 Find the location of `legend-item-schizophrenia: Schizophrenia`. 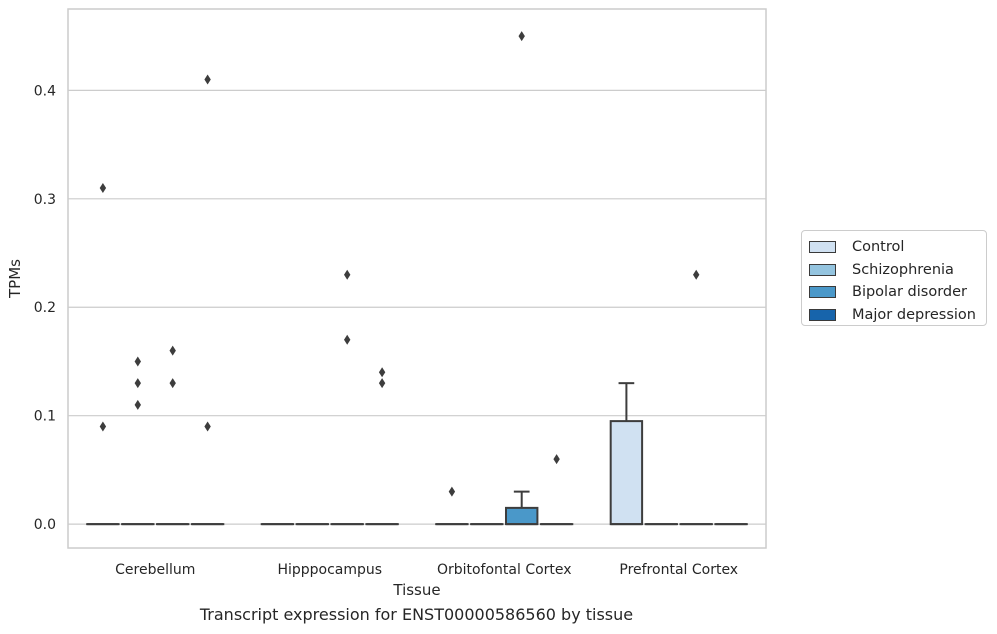

legend-item-schizophrenia: Schizophrenia is located at coordinates (894, 270).